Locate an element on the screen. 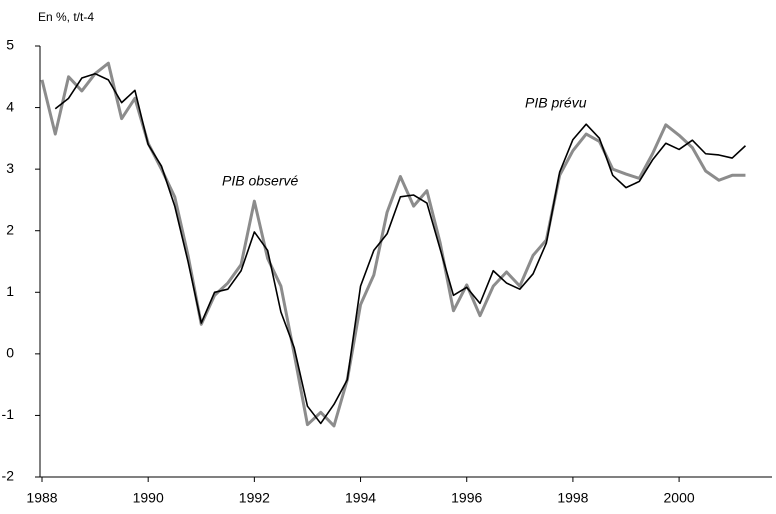 Image resolution: width=776 pixels, height=514 pixels. y-tick-label: 5 is located at coordinates (10, 45).